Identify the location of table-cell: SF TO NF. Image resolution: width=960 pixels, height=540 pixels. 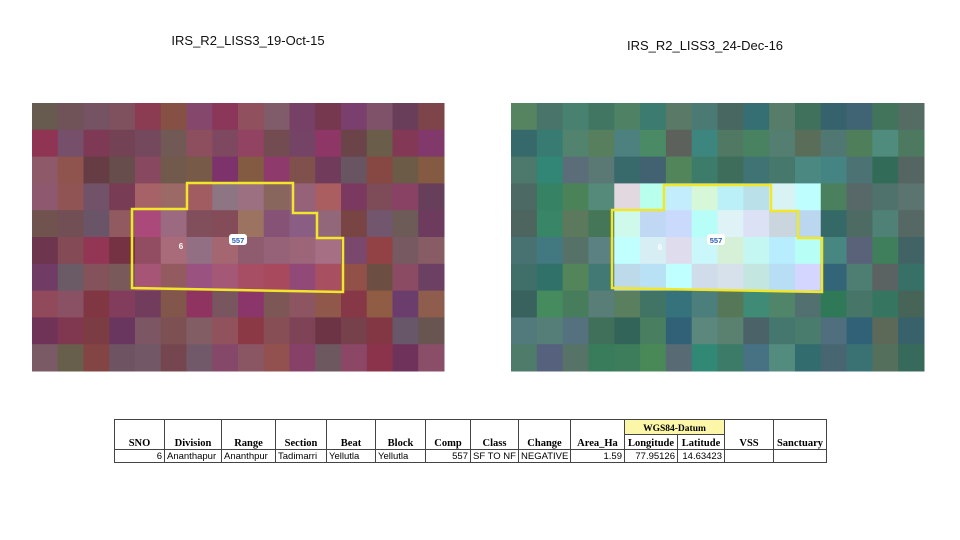
(494, 456).